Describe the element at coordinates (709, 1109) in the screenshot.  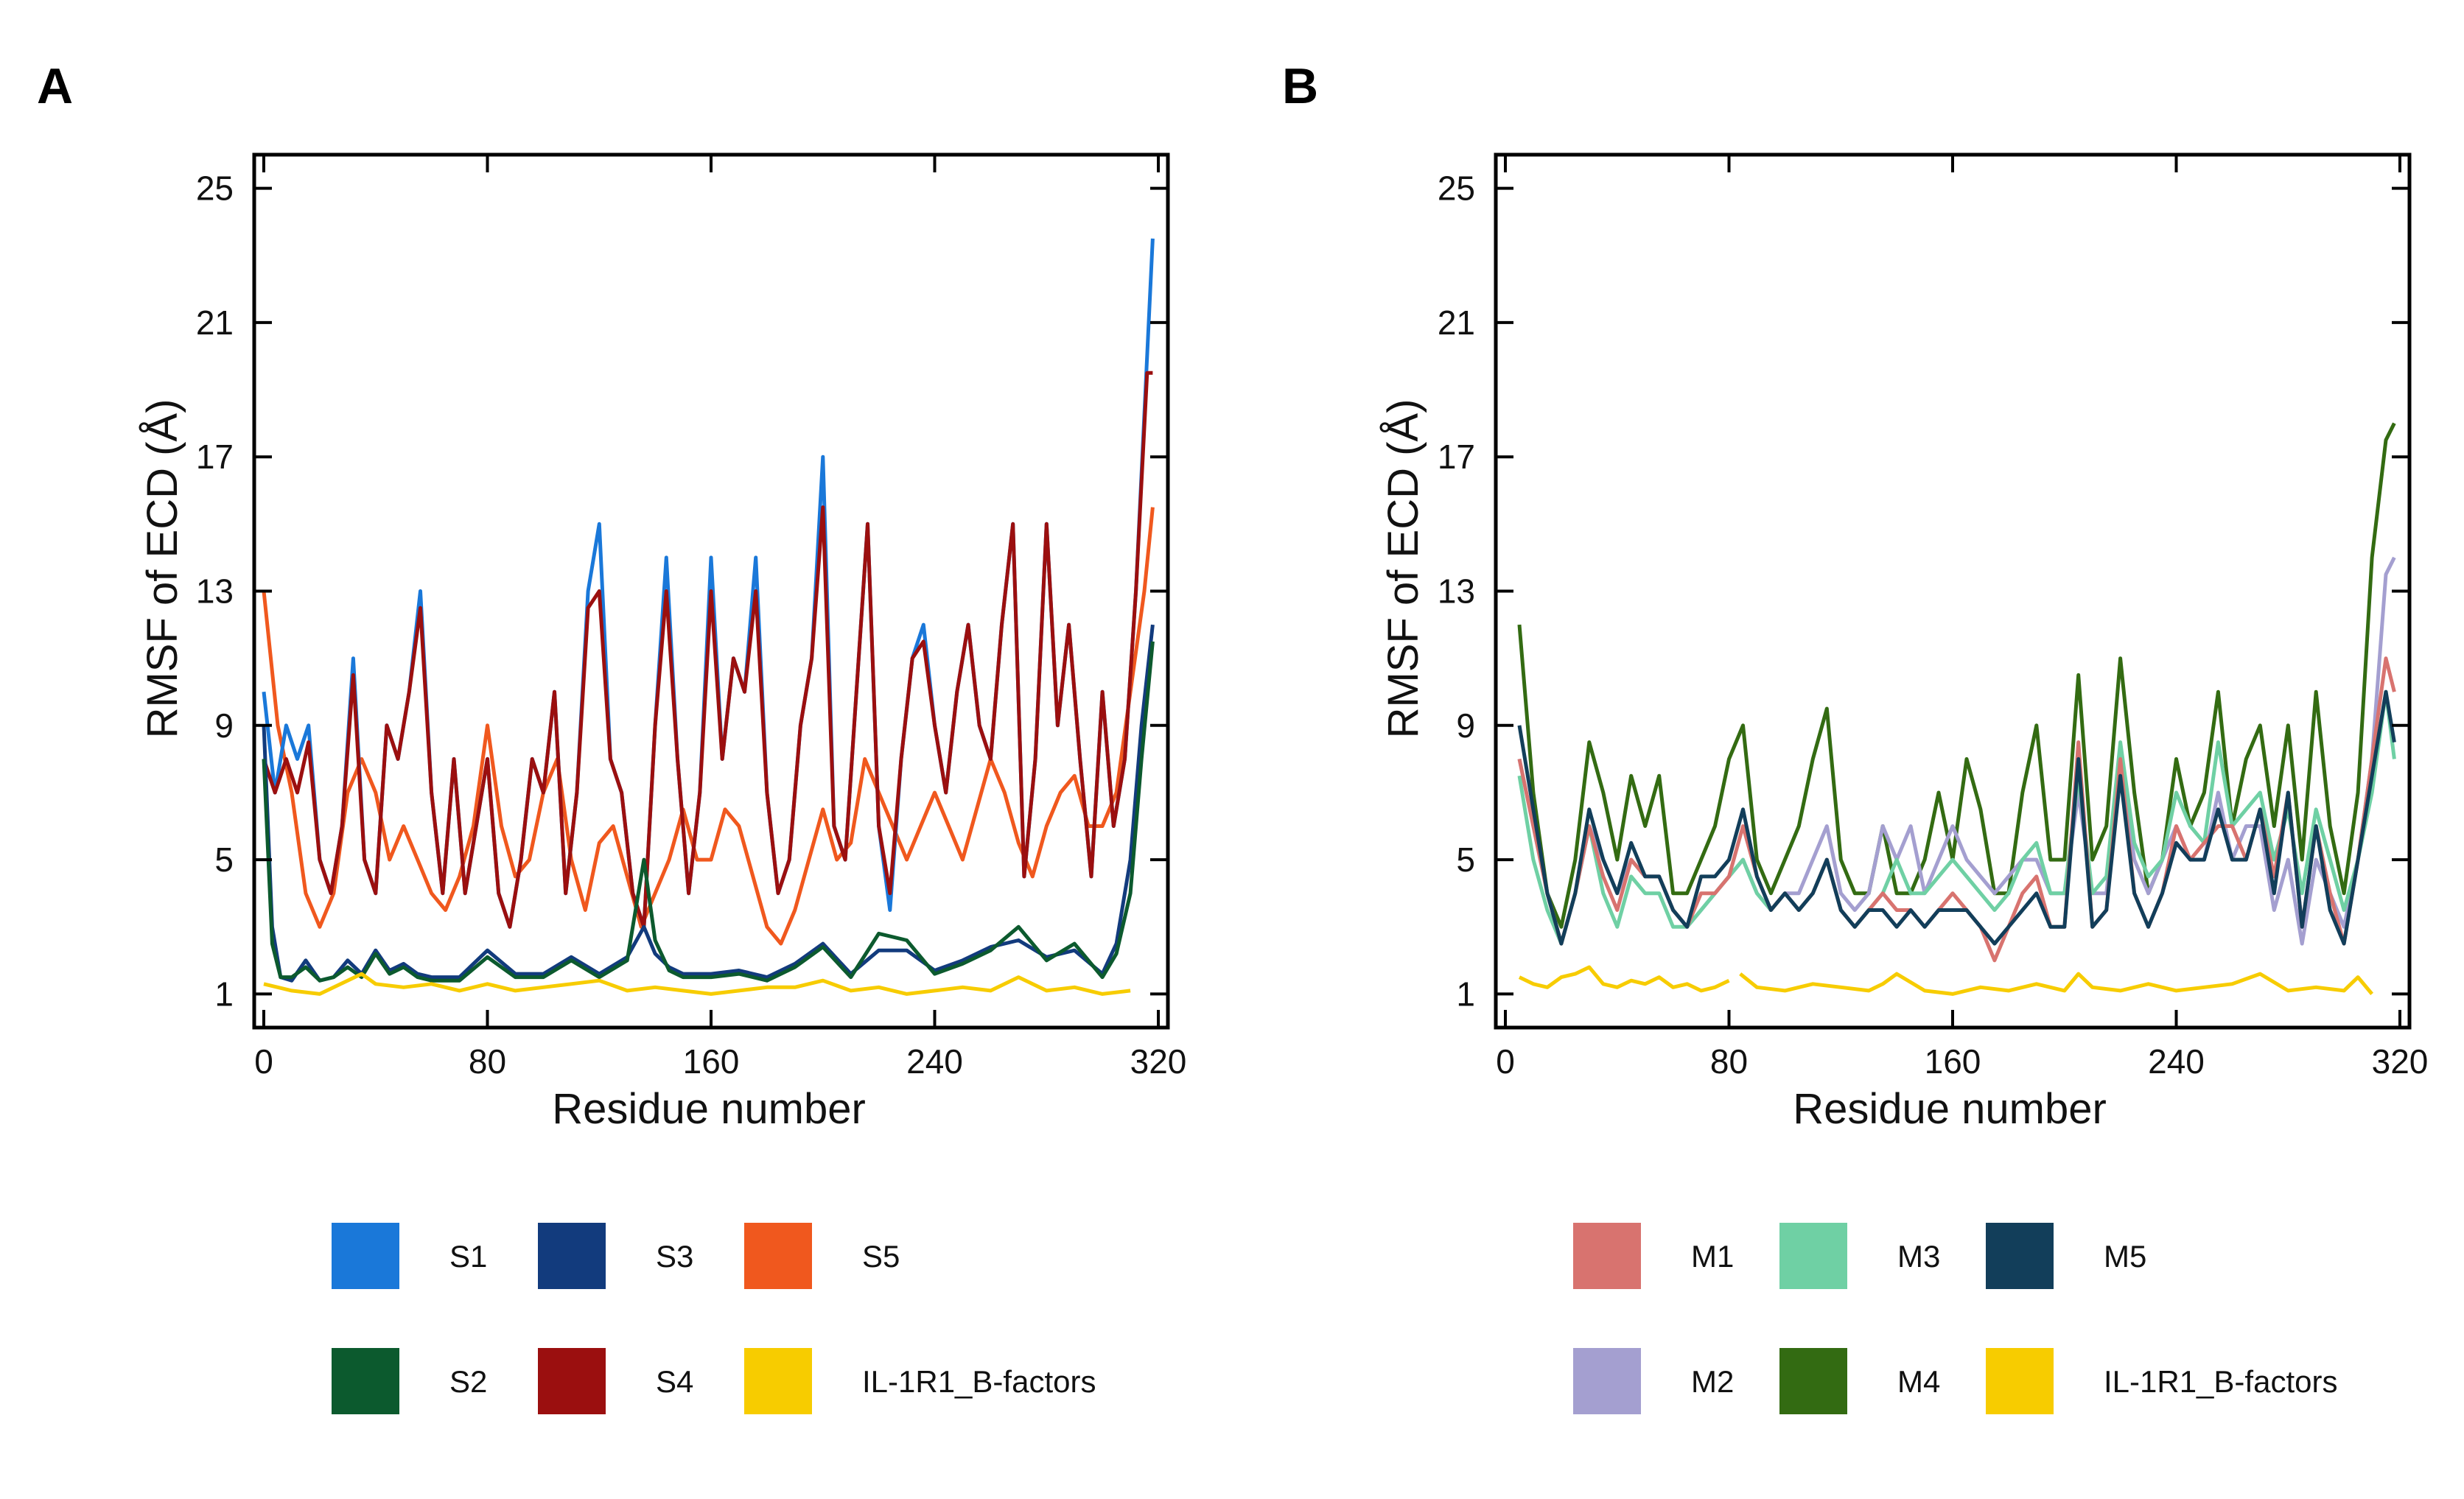
I see `x-axis-title-a: Residue number` at that location.